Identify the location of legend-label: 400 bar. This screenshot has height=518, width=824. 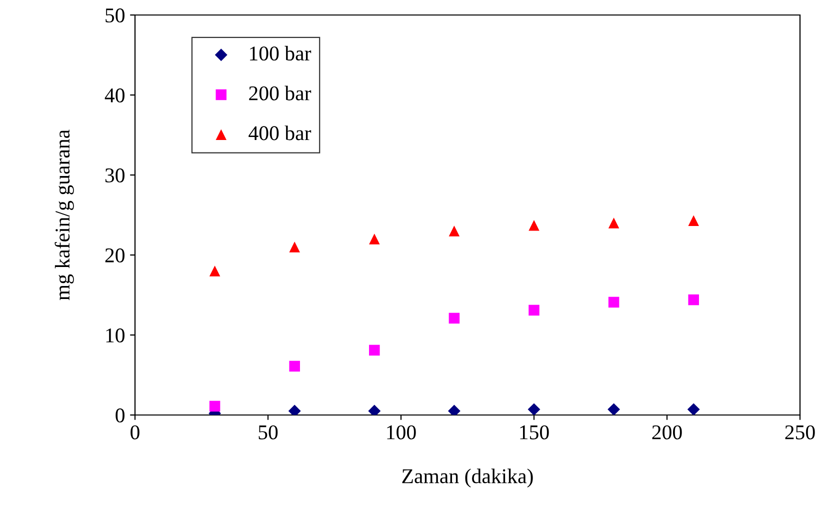
(280, 133).